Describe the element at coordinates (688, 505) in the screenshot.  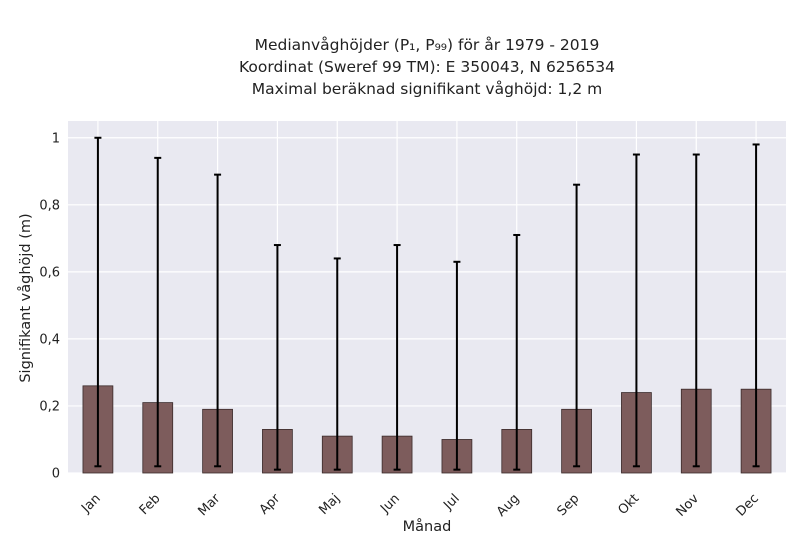
I see `x-tick-label: Nov` at that location.